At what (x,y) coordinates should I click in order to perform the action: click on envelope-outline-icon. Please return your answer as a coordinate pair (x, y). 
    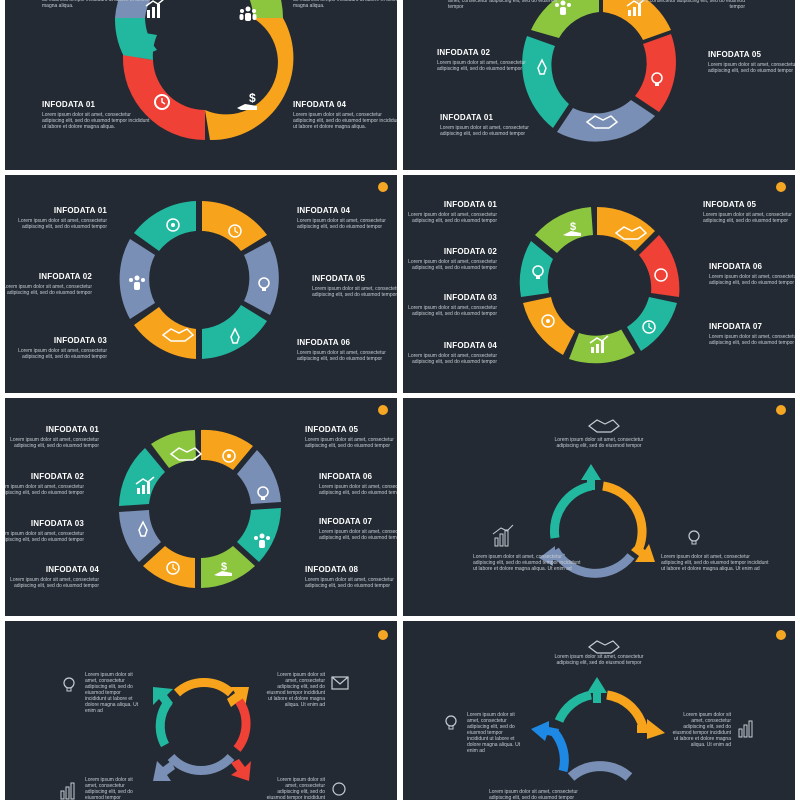
    Looking at the image, I should click on (340, 683).